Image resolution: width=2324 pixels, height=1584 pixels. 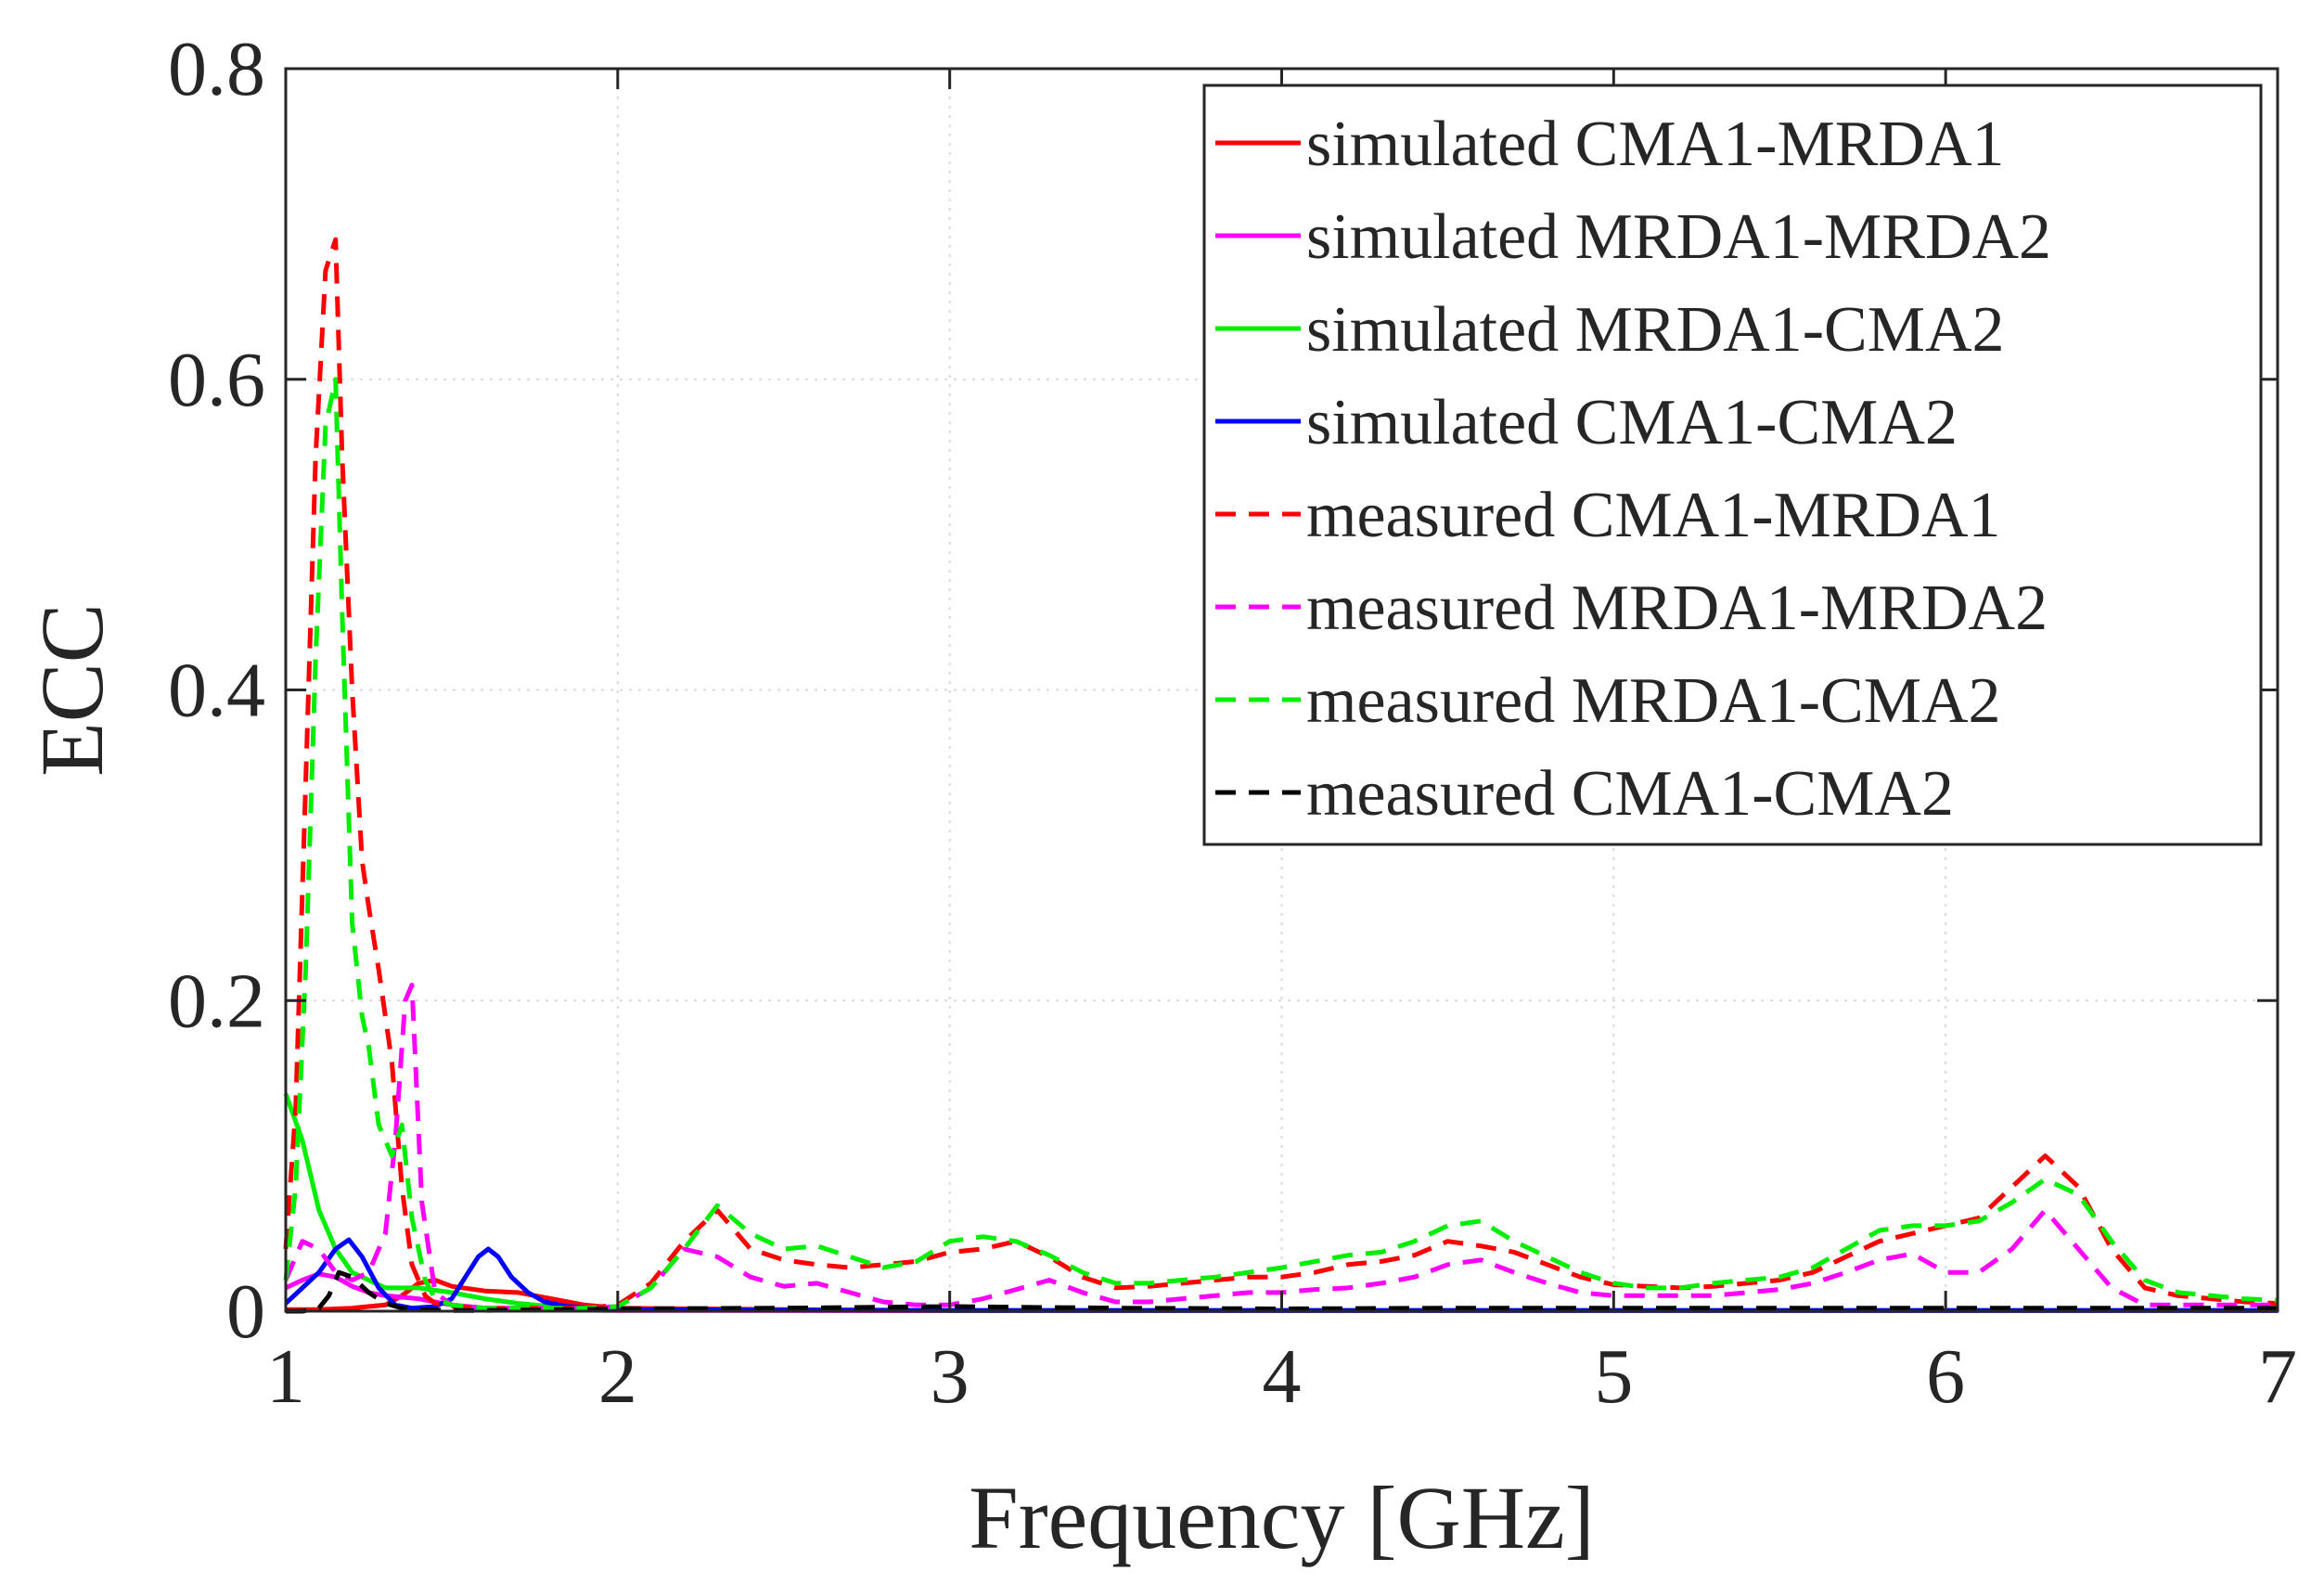 What do you see at coordinates (1613, 1376) in the screenshot?
I see `x-tick-label: 5` at bounding box center [1613, 1376].